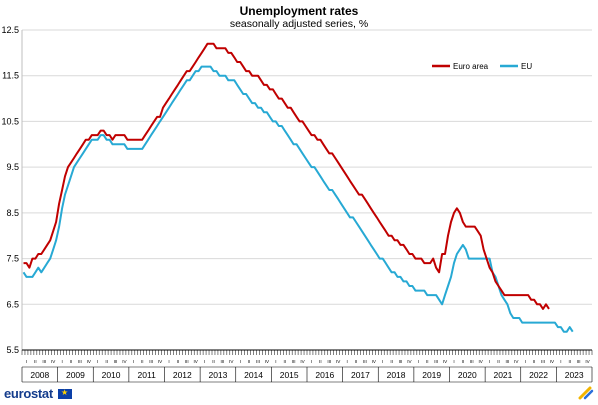 This screenshot has width=598, height=405. I want to click on x-year-label: 2017, so click(360, 375).